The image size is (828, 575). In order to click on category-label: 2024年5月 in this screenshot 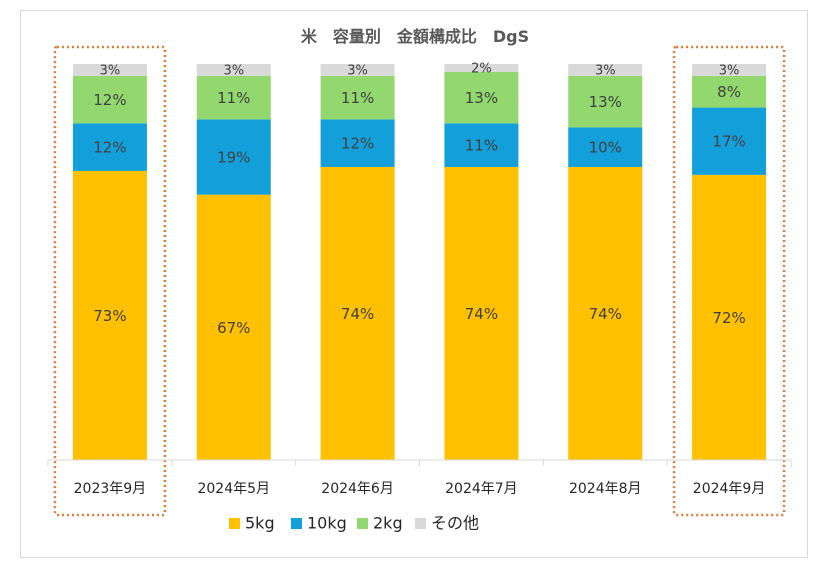, I will do `click(233, 489)`.